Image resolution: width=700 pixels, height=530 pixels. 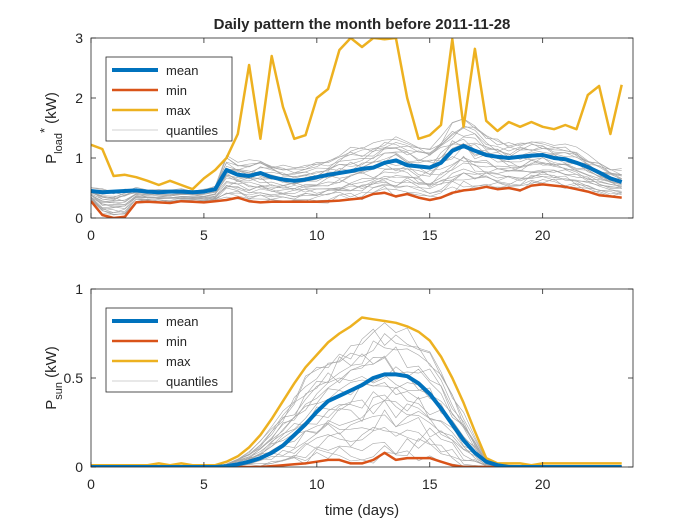 What do you see at coordinates (430, 235) in the screenshot?
I see `panel1-xtick-label: 15` at bounding box center [430, 235].